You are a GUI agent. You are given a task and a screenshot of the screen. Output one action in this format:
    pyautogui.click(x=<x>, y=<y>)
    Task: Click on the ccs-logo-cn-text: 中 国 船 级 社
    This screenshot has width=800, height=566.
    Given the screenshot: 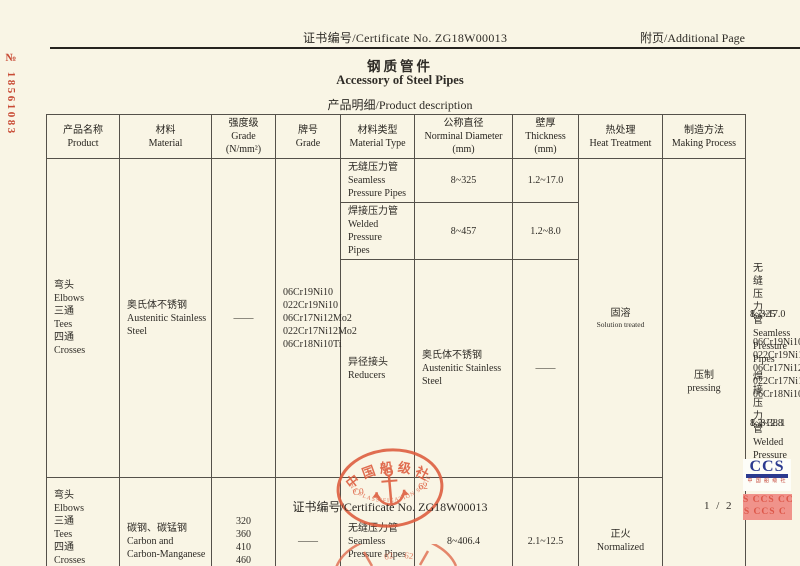 What is the action you would take?
    pyautogui.click(x=767, y=481)
    